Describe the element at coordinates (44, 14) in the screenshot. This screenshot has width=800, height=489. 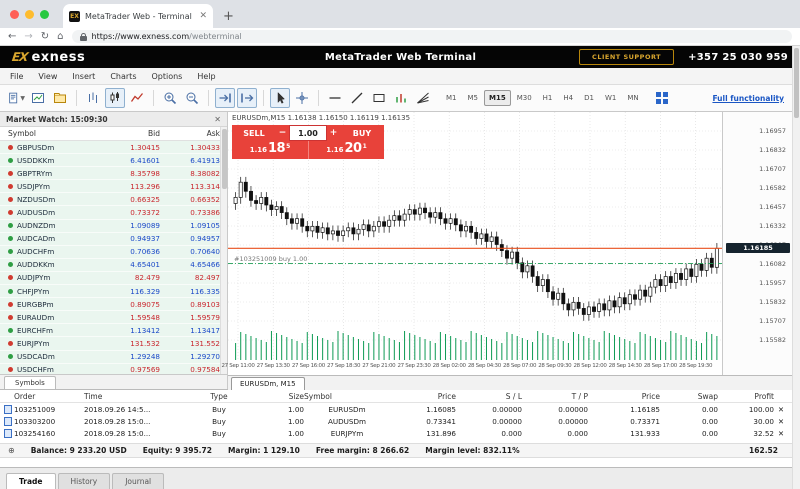
I see `maximize-window-button` at that location.